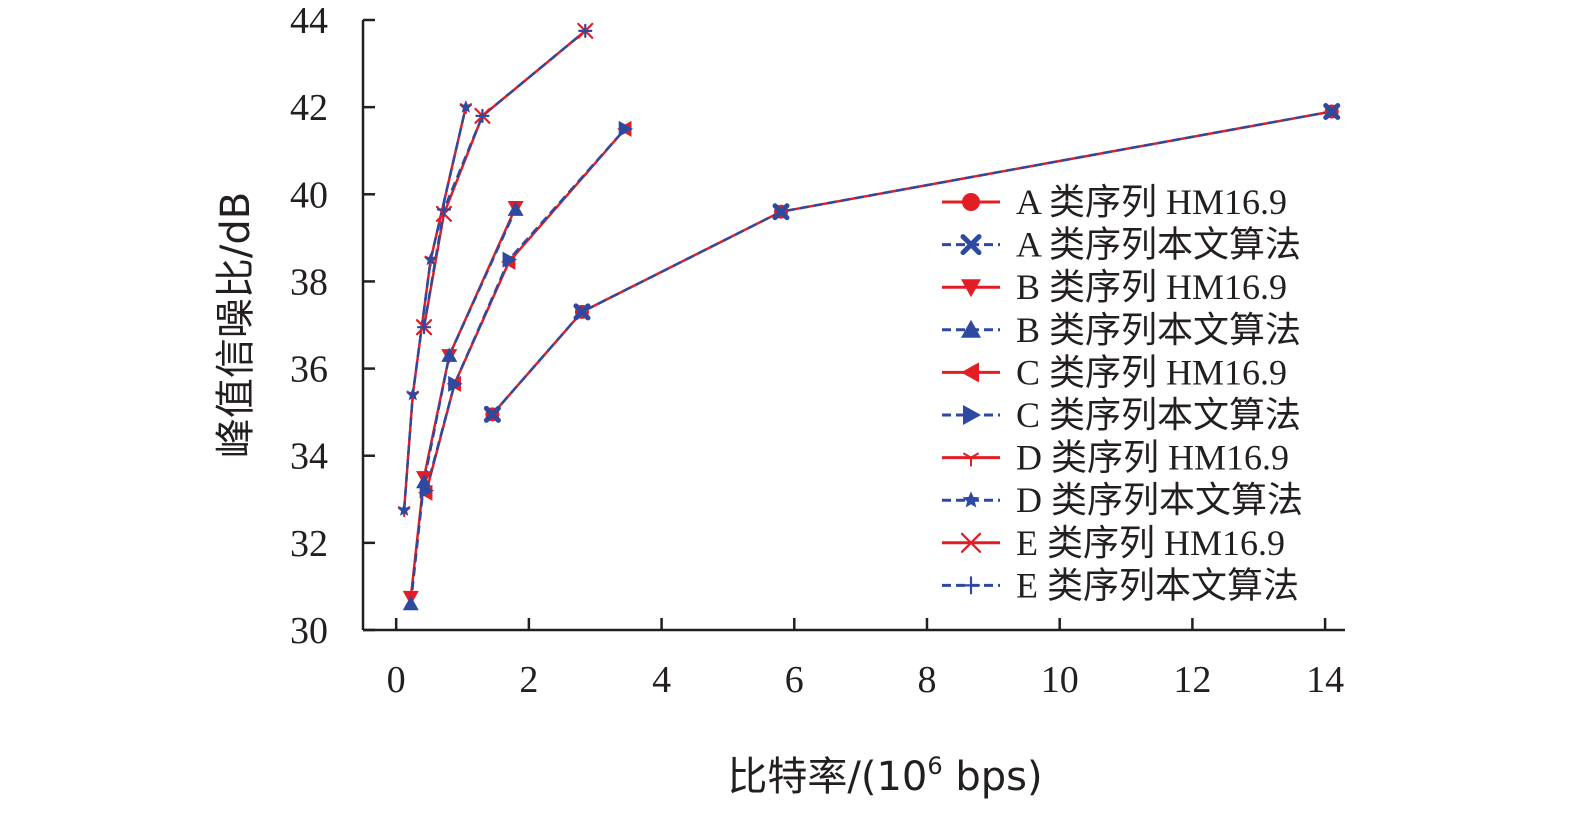 Image resolution: width=1575 pixels, height=820 pixels. Describe the element at coordinates (794, 680) in the screenshot. I see `x-tick-label: 6` at that location.